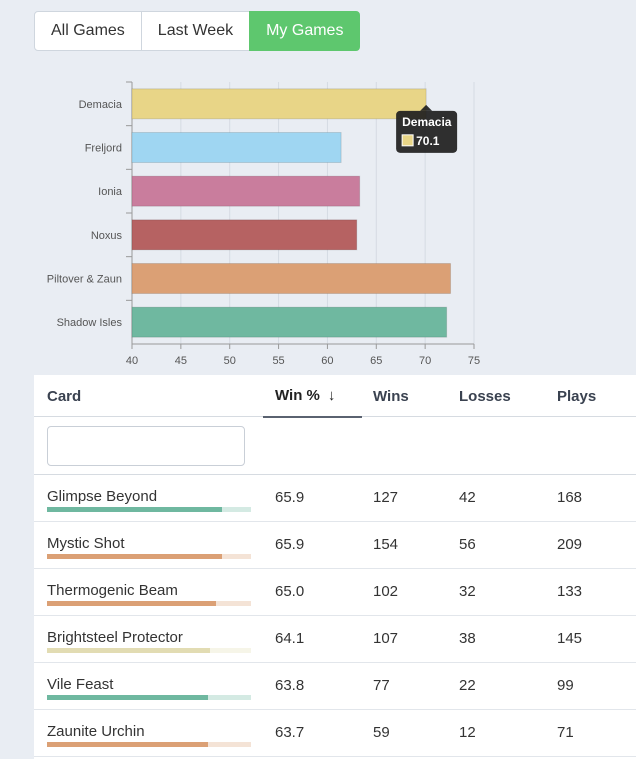 This screenshot has width=636, height=759. What do you see at coordinates (565, 685) in the screenshot?
I see `plays-cell: 99` at bounding box center [565, 685].